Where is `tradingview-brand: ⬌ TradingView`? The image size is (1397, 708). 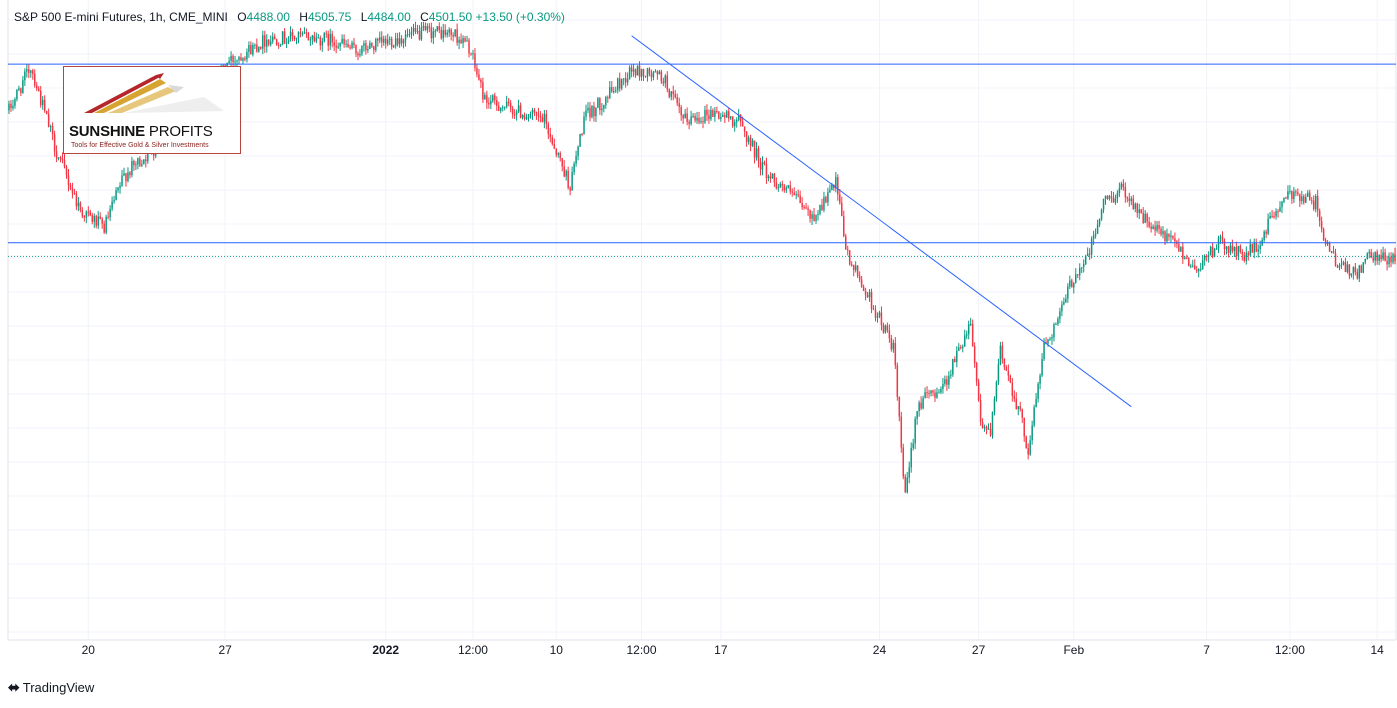 tradingview-brand: ⬌ TradingView is located at coordinates (51, 687).